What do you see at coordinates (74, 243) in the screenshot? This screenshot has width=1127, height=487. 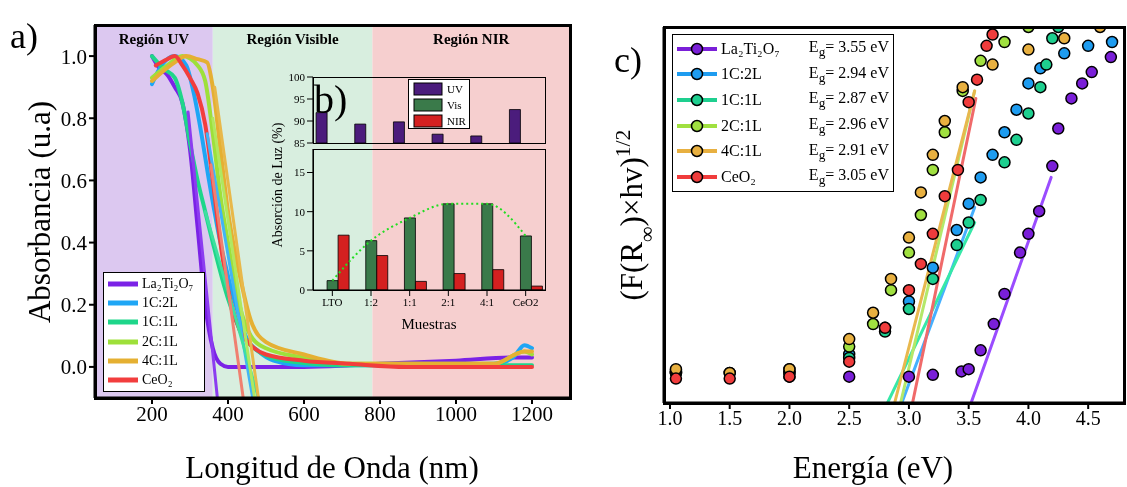 I see `y-tick-label: 0.4` at bounding box center [74, 243].